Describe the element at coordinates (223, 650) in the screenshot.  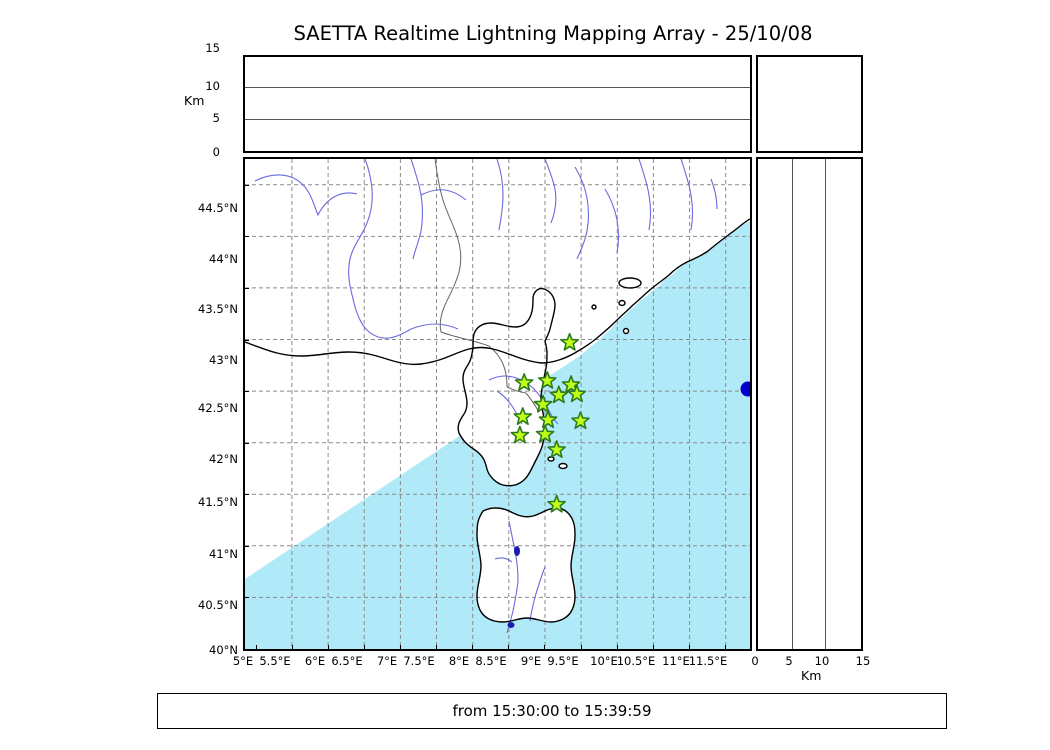
I see `lat-tick-40: 40°N` at that location.